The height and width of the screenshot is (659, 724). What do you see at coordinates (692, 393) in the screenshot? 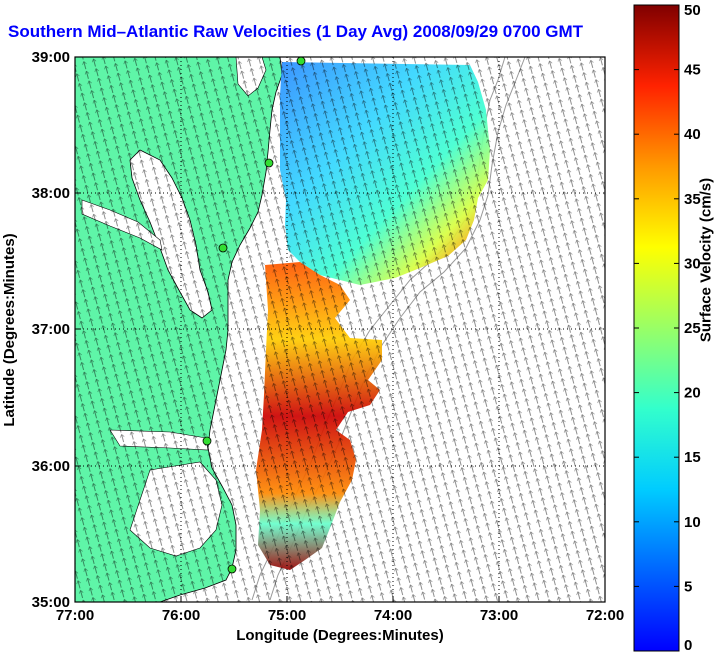
I see `colorbar-tick-label: 20` at bounding box center [692, 393].